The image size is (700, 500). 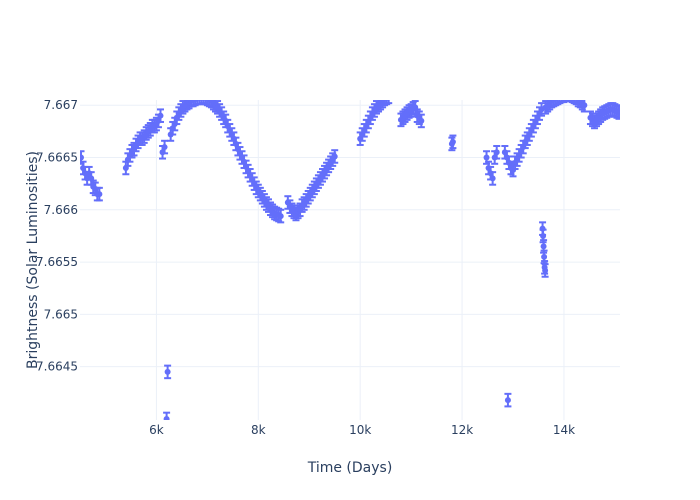 What do you see at coordinates (33, 260) in the screenshot?
I see `y-axis-title: Brightness (Solar Luminosities)` at bounding box center [33, 260].